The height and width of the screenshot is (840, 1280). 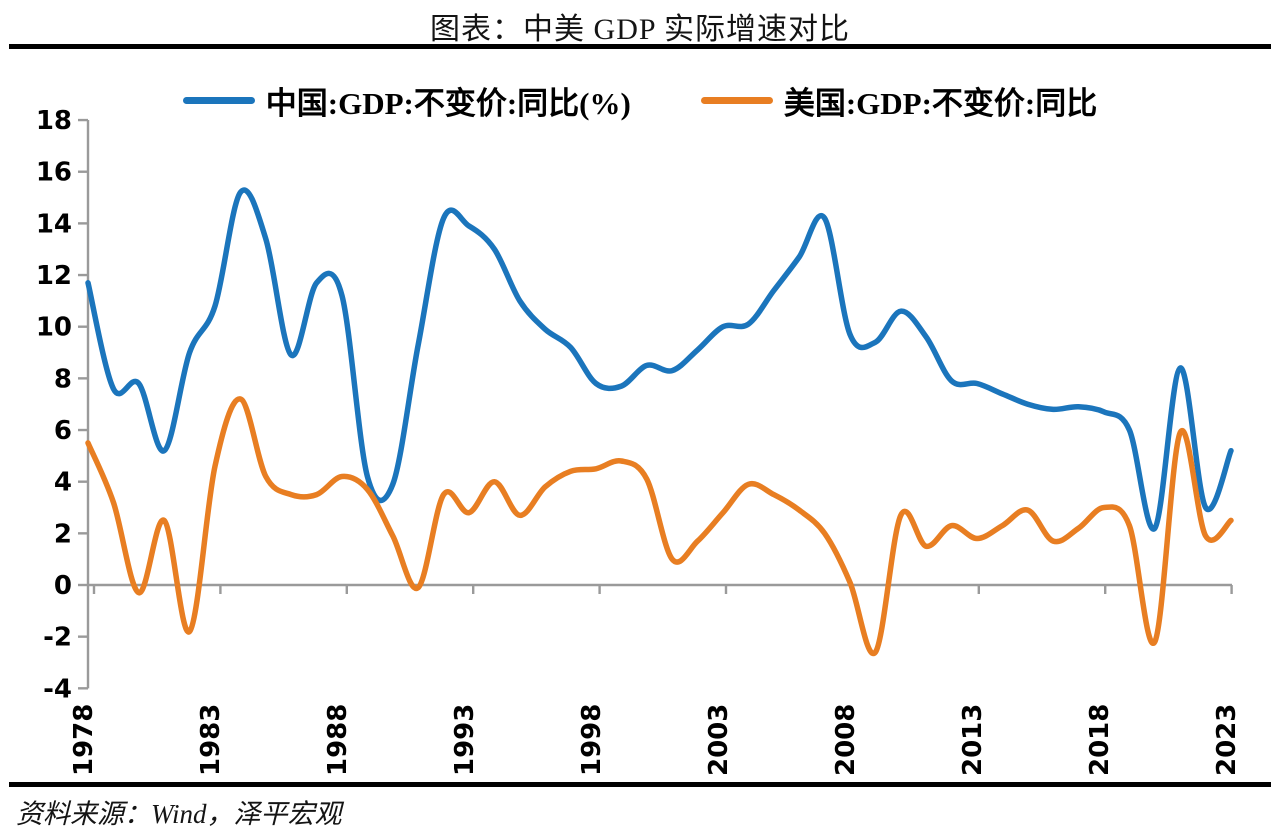 What do you see at coordinates (179, 814) in the screenshot?
I see `source-note: 资料来源：Wind，泽平宏观` at bounding box center [179, 814].